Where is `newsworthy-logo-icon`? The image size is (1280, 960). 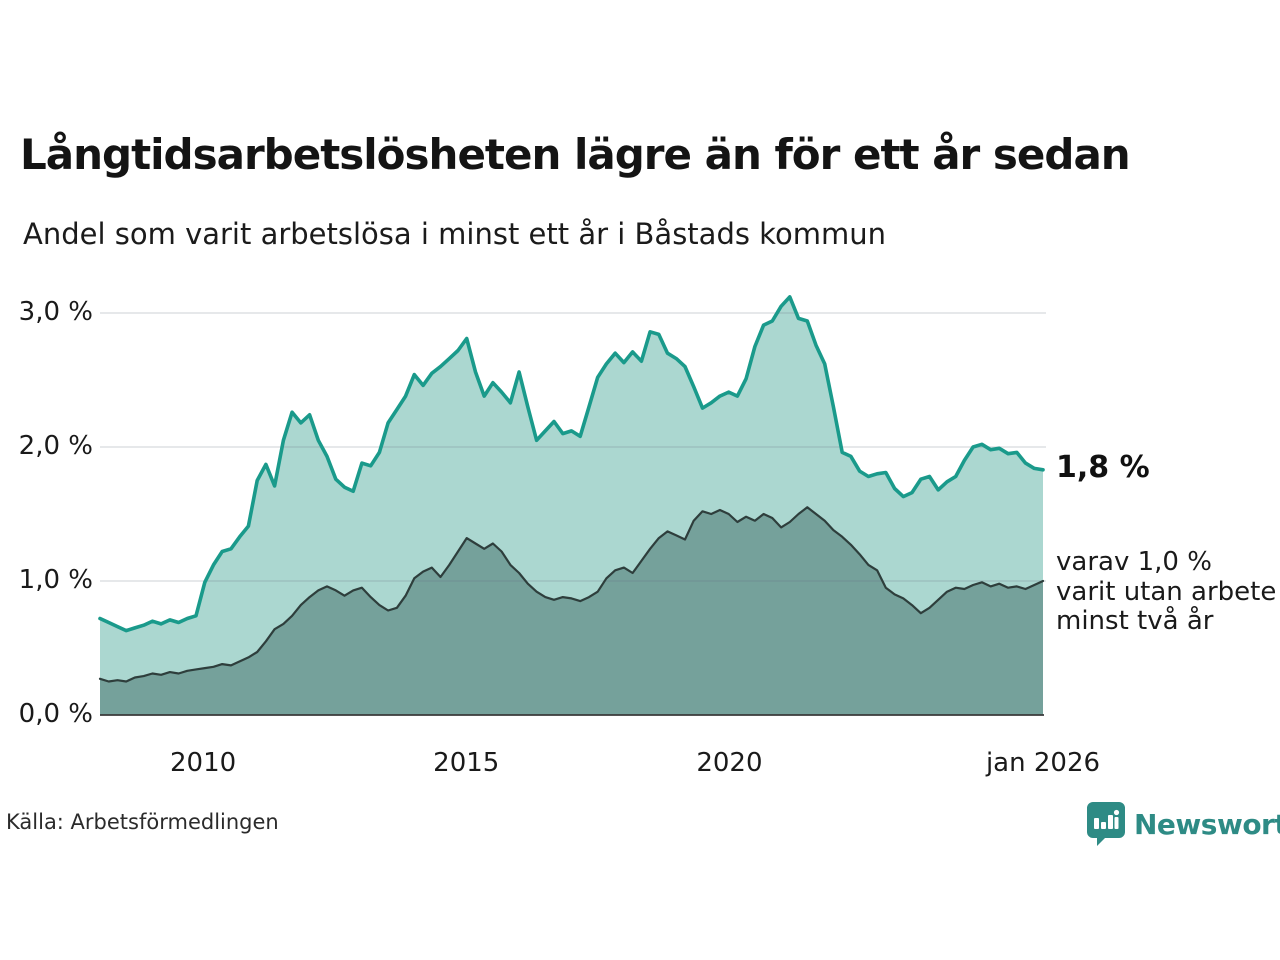 newsworthy-logo-icon is located at coordinates (1106, 824).